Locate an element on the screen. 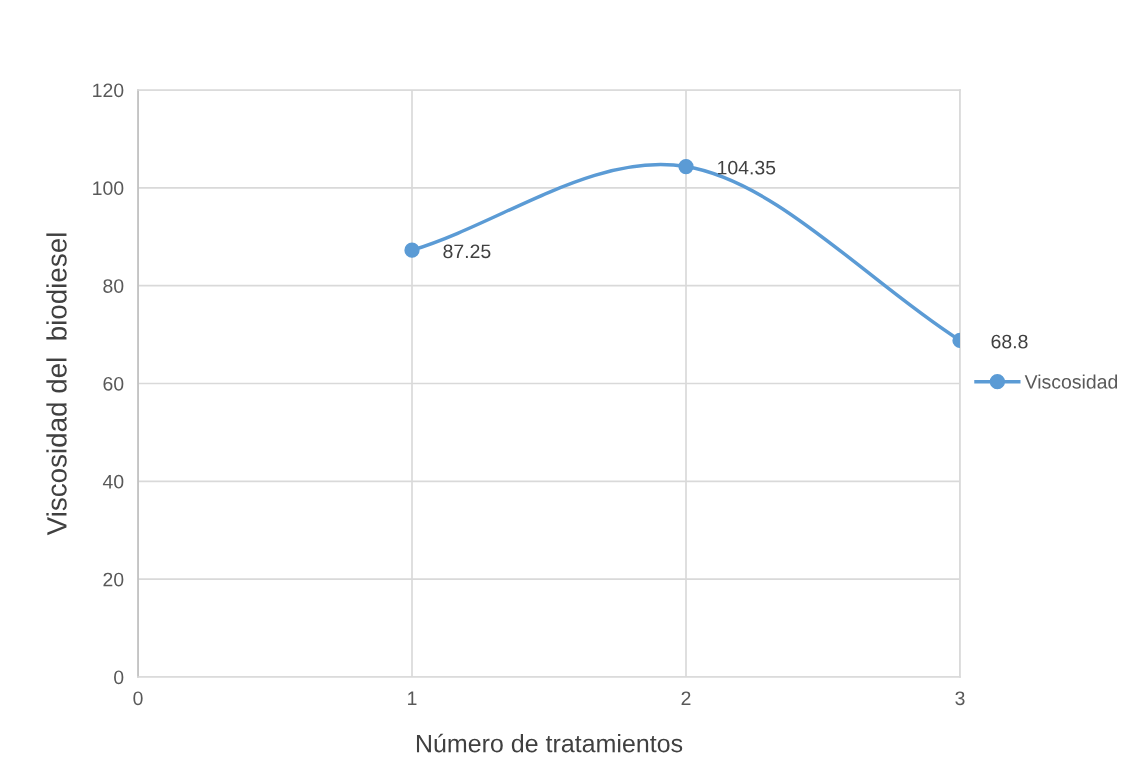 The height and width of the screenshot is (778, 1146). x-axis-title: Número de tratamientos is located at coordinates (549, 743).